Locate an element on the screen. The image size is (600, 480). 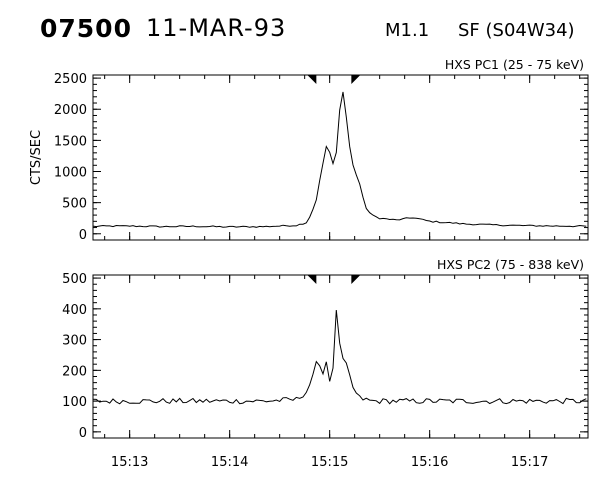
y-tick-label: 1000 is located at coordinates (70, 173).